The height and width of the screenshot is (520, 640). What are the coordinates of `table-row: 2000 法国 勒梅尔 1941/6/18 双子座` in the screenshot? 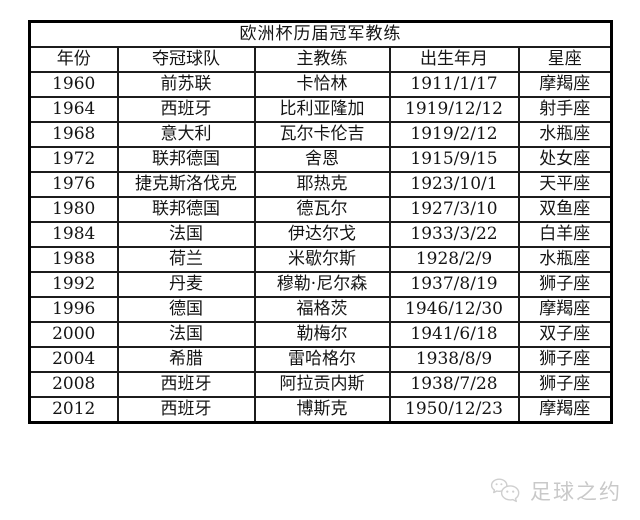 It's located at (320, 334).